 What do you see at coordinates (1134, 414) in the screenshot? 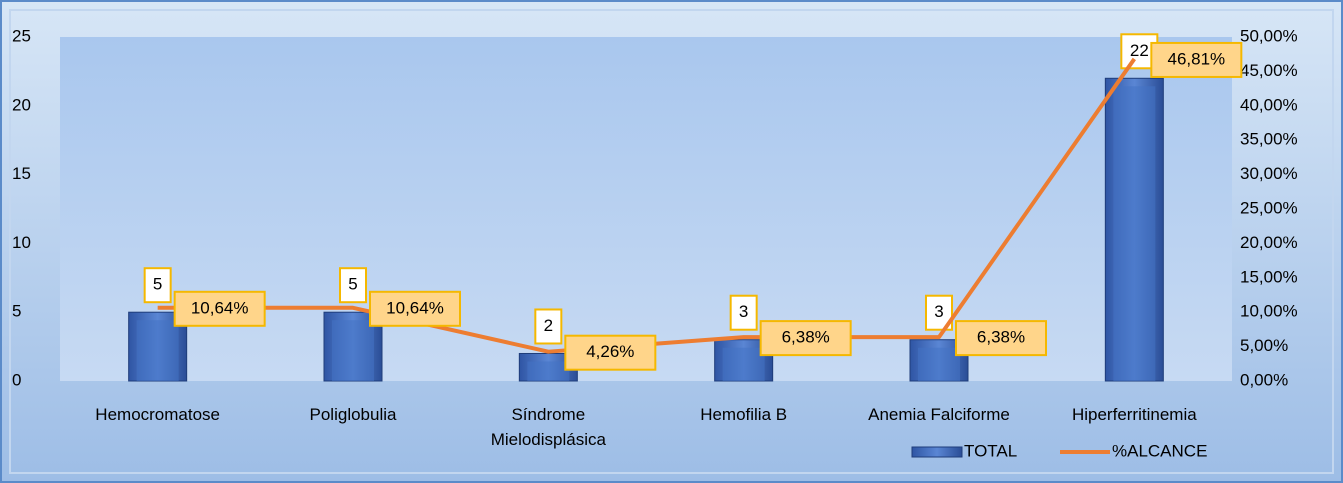
I see `x-tick-label: Hiperferritinemia` at bounding box center [1134, 414].